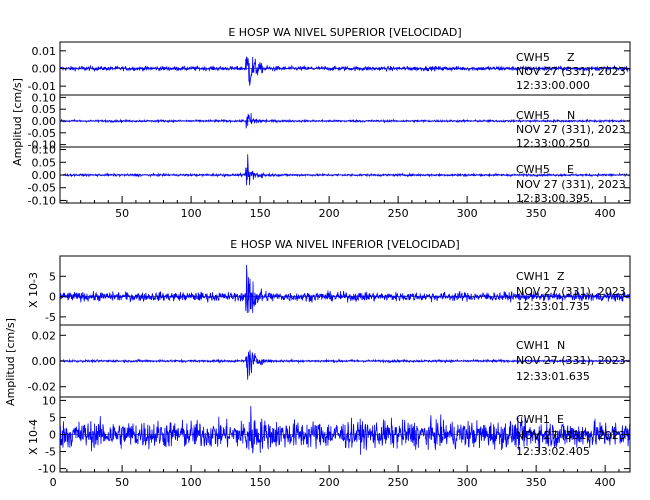 This screenshot has height=500, width=650. Describe the element at coordinates (553, 376) in the screenshot. I see `trace-start-time: 12:33:01.635` at that location.